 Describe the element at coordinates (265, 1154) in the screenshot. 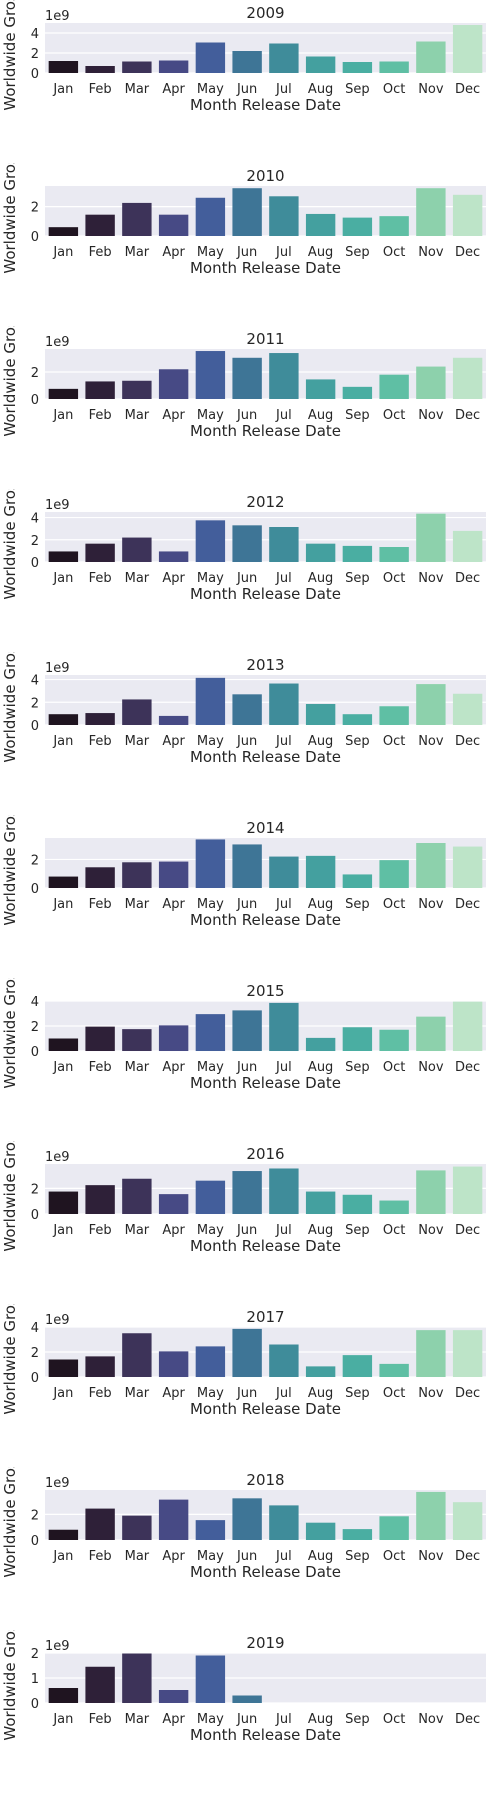

I see `chart-title: 2016` at that location.